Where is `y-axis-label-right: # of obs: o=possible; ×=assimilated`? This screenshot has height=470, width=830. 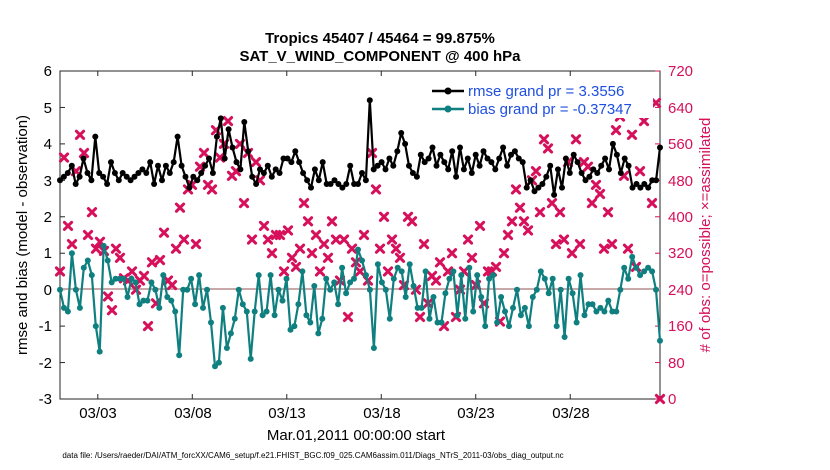
y-axis-label-right: # of obs: o=possible; ×=assimilated is located at coordinates (705, 235).